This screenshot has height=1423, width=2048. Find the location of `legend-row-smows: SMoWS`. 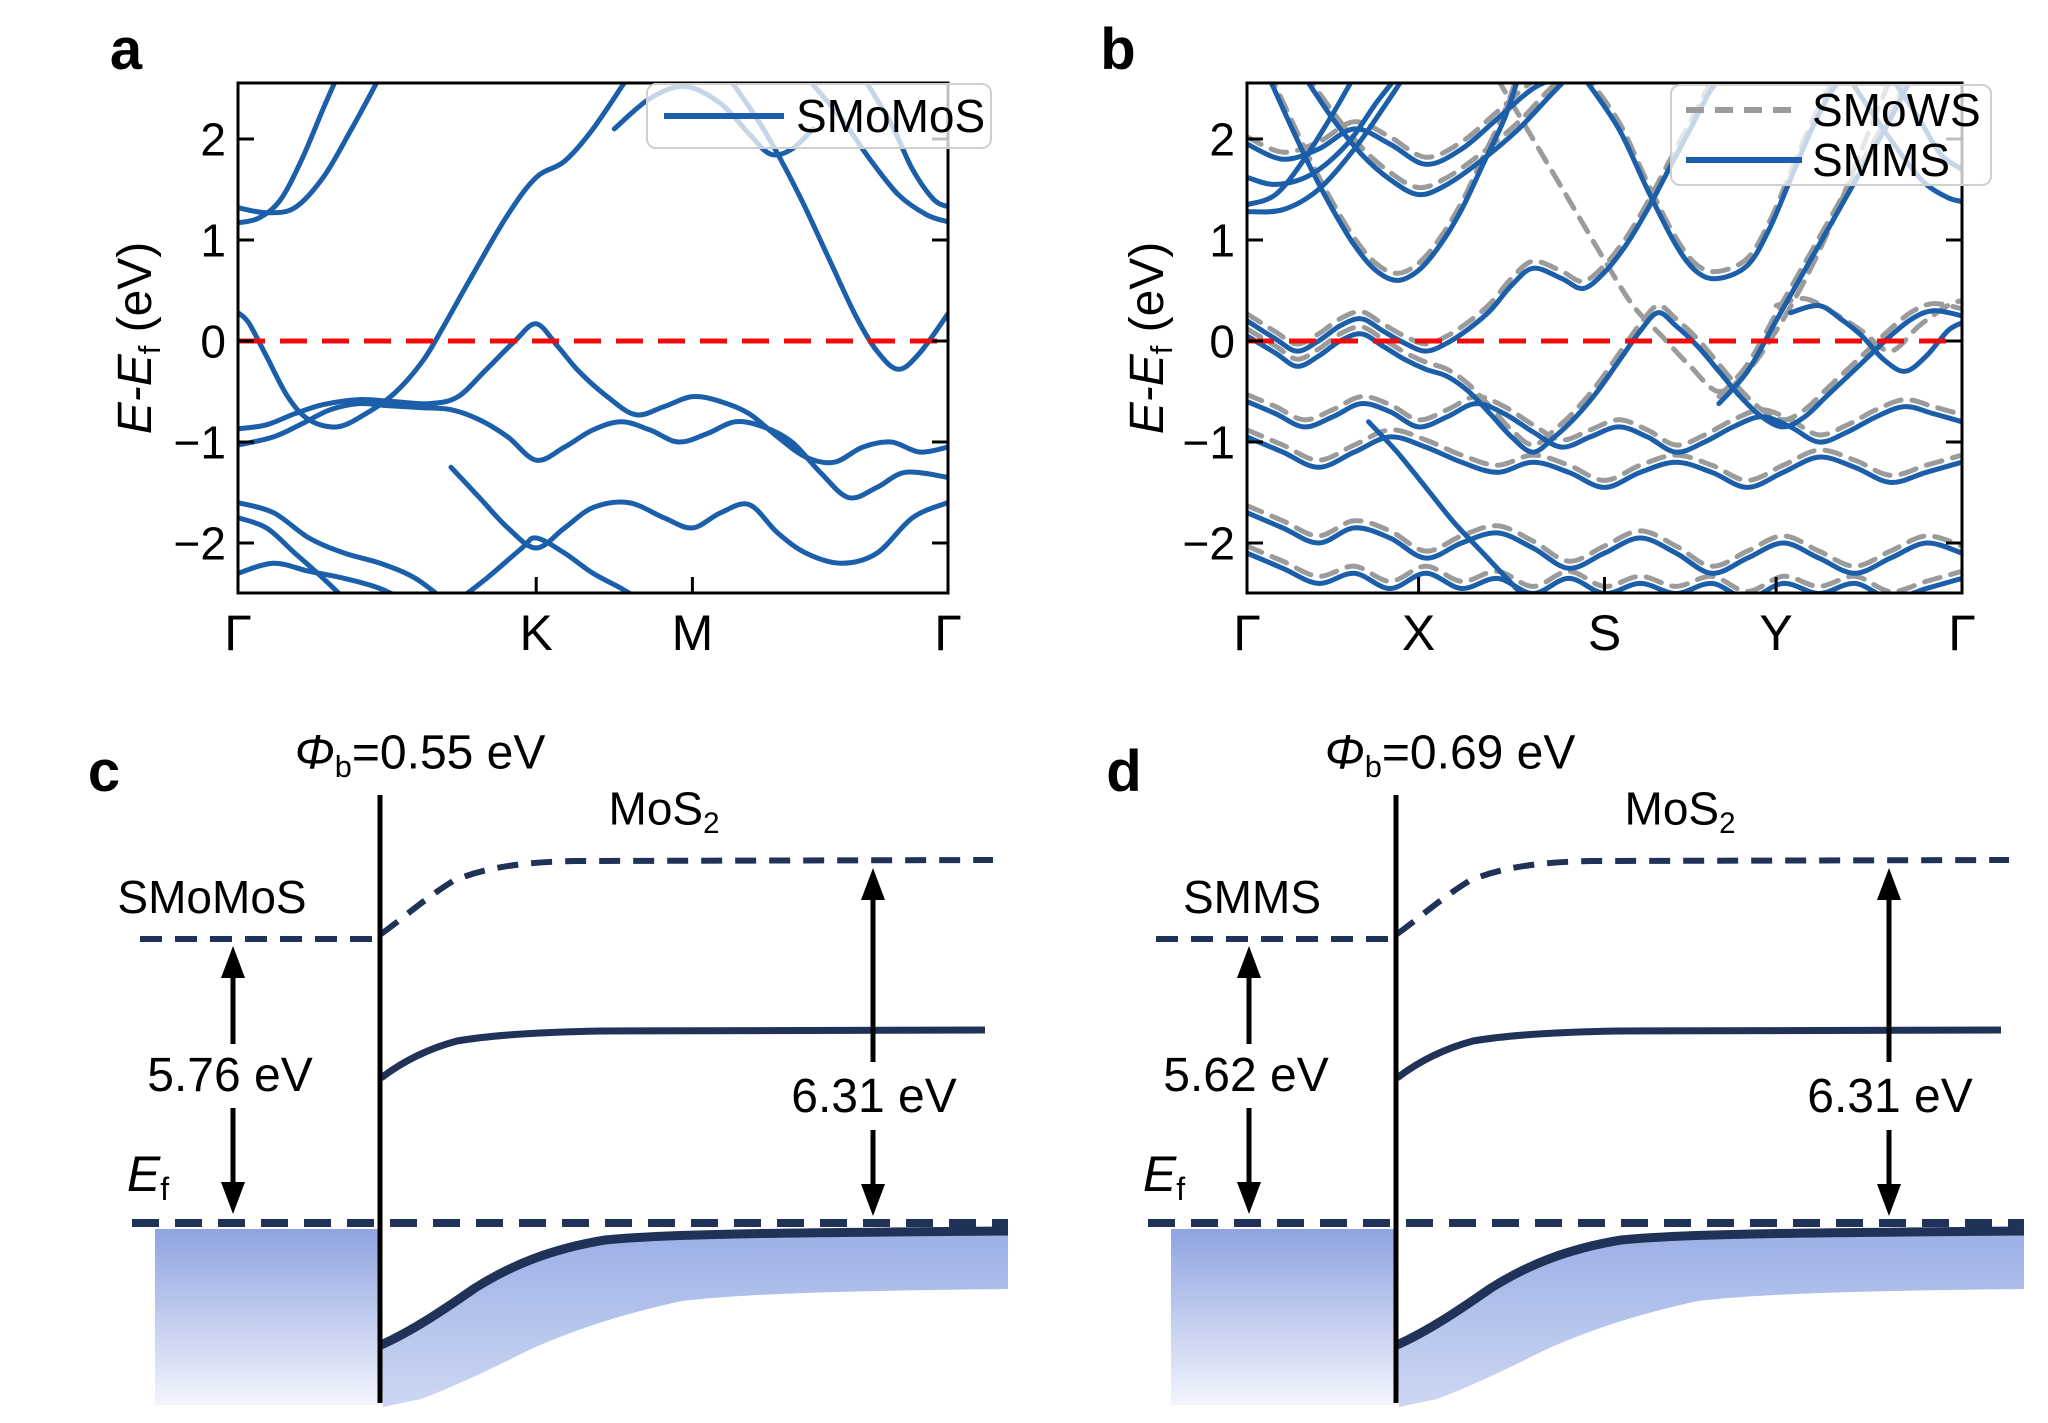

legend-row-smows: SMoWS is located at coordinates (1832, 109).